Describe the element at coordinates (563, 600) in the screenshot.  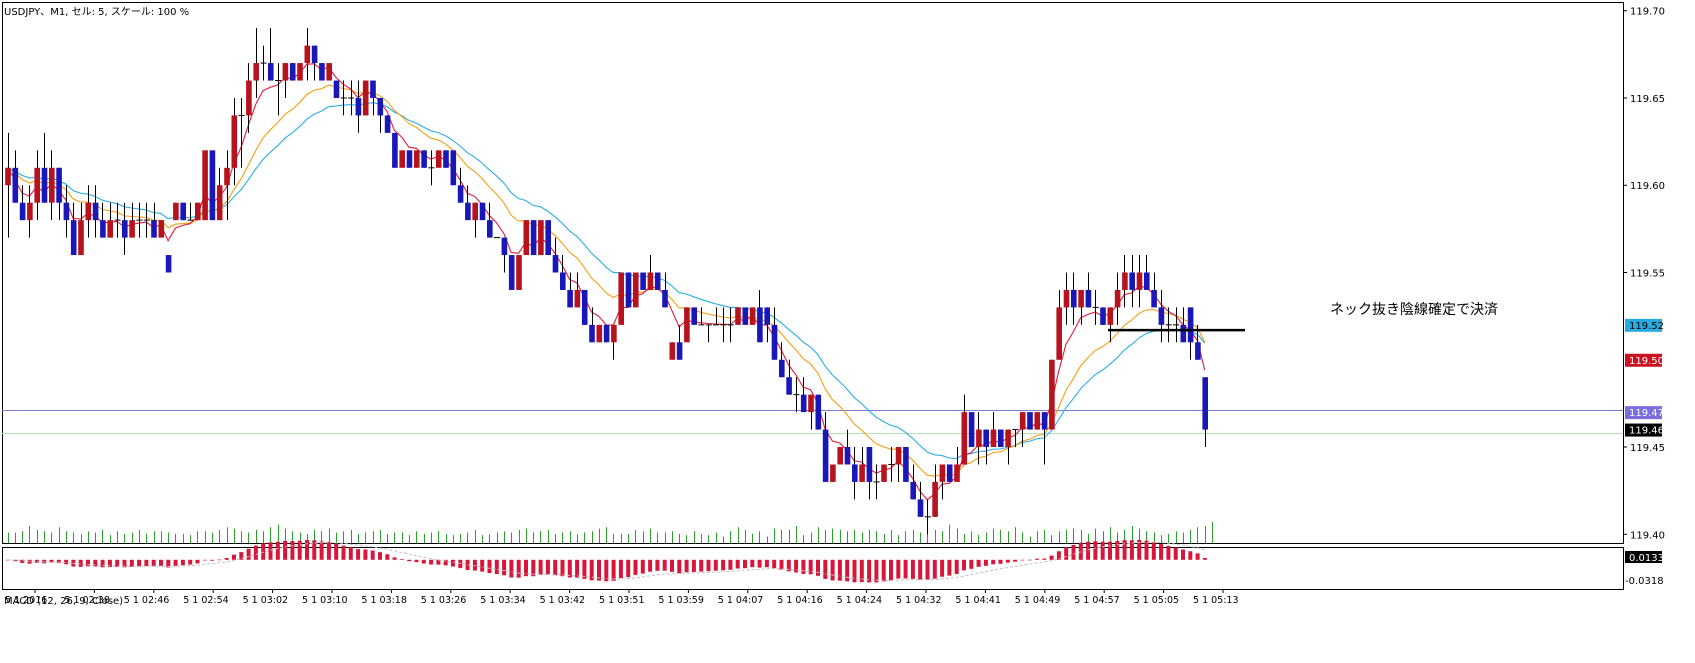
I see `x-tick-label: 5 1 03:42` at that location.